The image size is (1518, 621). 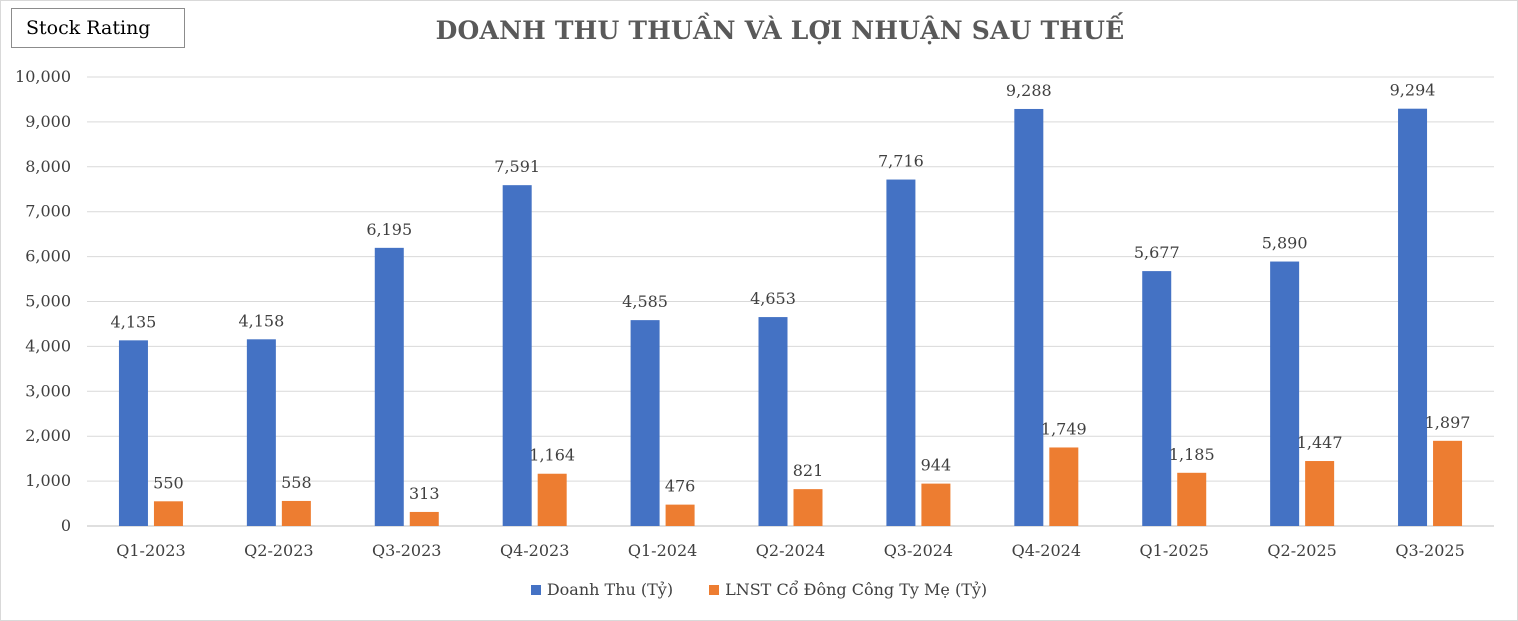 What do you see at coordinates (43, 76) in the screenshot?
I see `y-tick-label: 10,000` at bounding box center [43, 76].